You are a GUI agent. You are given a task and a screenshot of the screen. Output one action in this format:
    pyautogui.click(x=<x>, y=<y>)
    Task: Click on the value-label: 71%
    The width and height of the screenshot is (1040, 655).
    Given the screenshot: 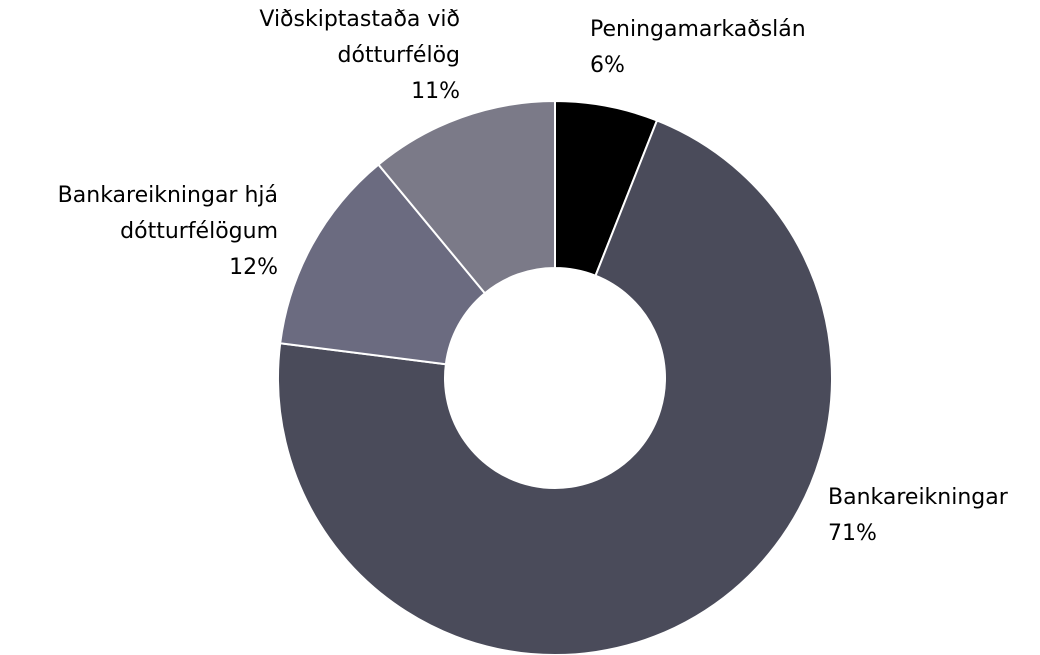 What is the action you would take?
    pyautogui.click(x=852, y=533)
    